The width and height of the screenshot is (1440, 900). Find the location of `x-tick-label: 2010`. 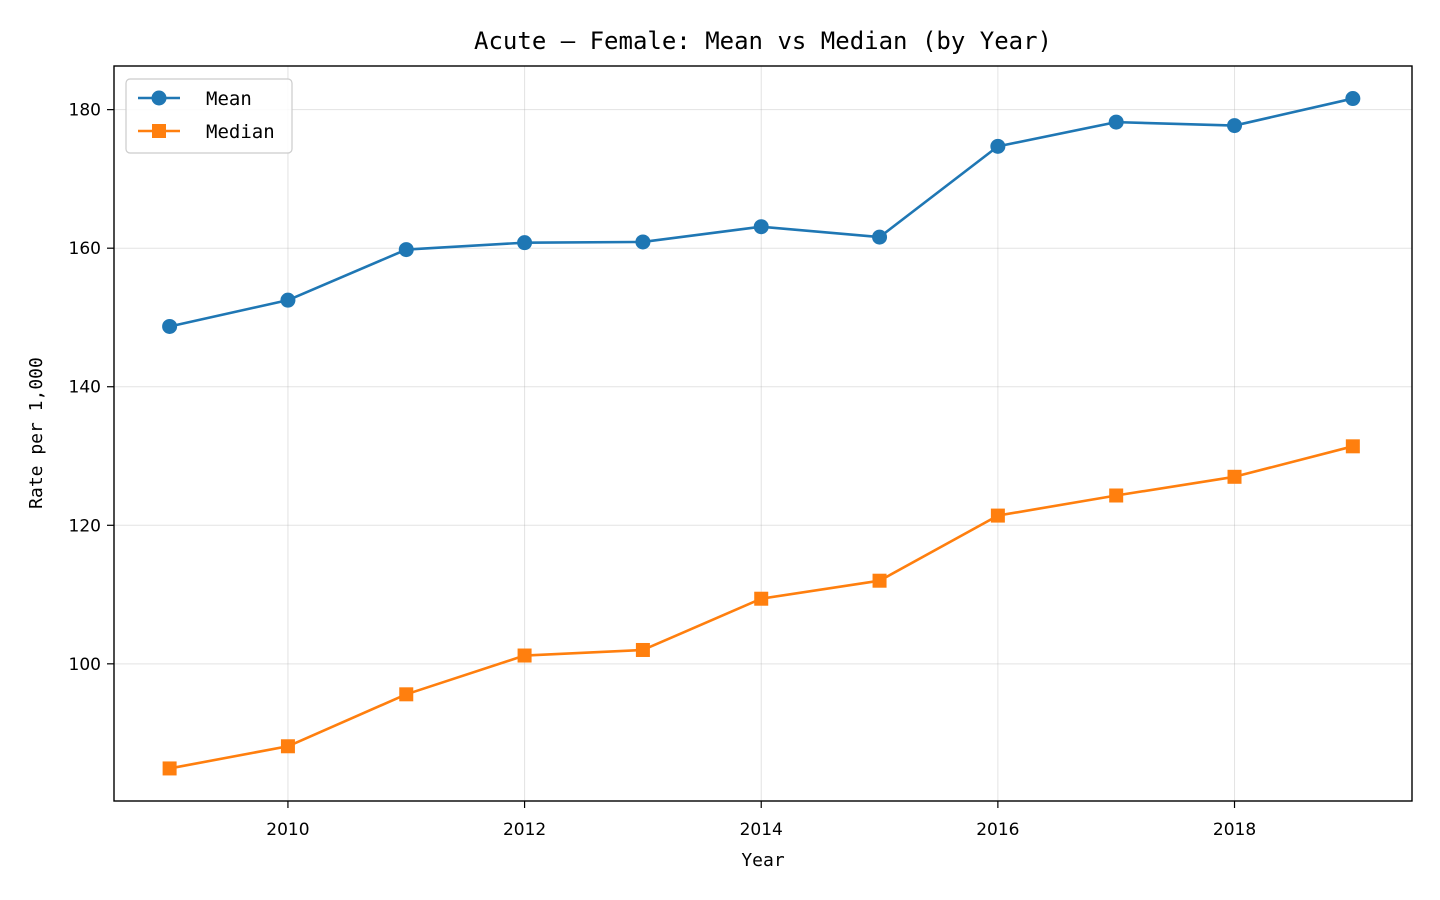

x-tick-label: 2010 is located at coordinates (287, 830).